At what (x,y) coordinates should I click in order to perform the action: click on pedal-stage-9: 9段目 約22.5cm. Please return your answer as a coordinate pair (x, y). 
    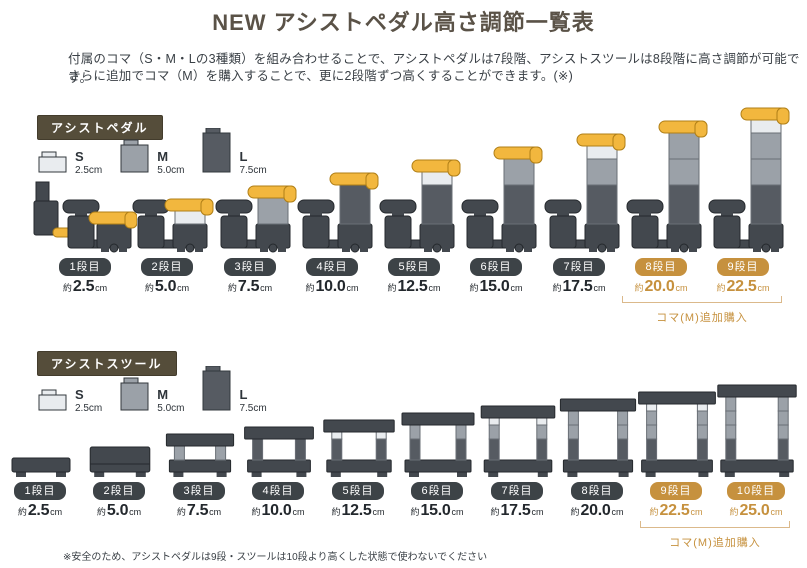
    Looking at the image, I should click on (746, 200).